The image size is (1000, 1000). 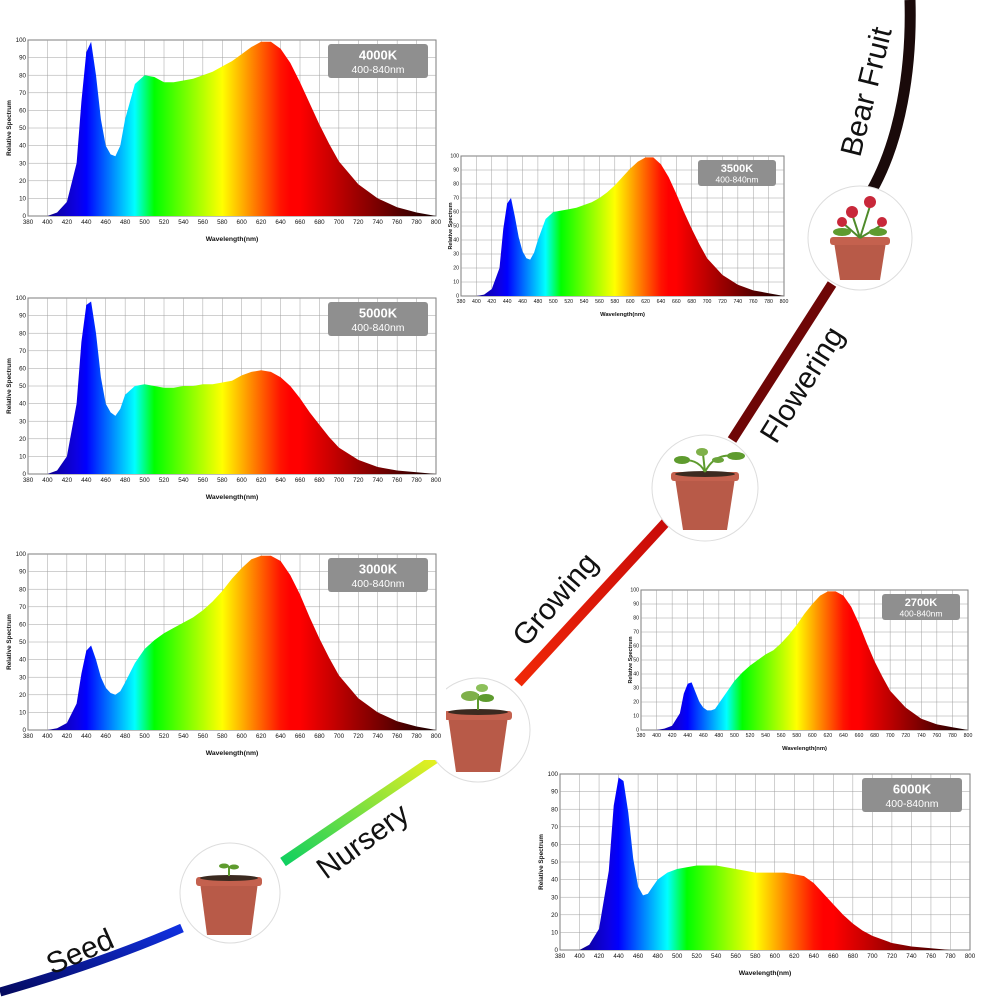 What do you see at coordinates (560, 956) in the screenshot?
I see `x-tick-label: 380` at bounding box center [560, 956].